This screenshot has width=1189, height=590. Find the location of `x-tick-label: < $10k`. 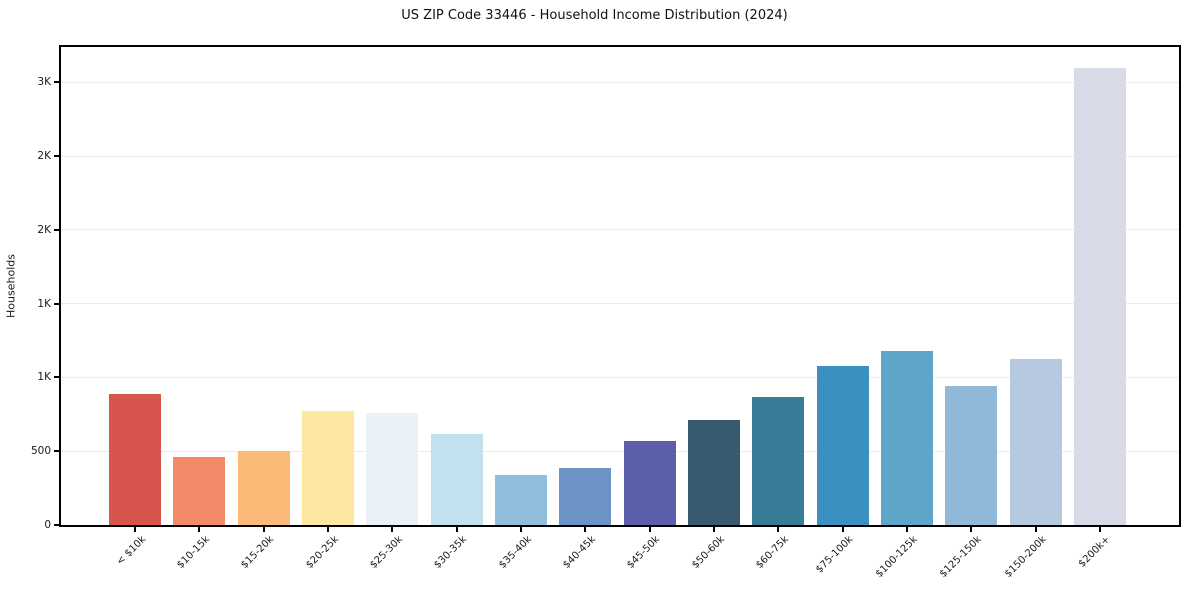

x-tick-label: < $10k is located at coordinates (131, 551).